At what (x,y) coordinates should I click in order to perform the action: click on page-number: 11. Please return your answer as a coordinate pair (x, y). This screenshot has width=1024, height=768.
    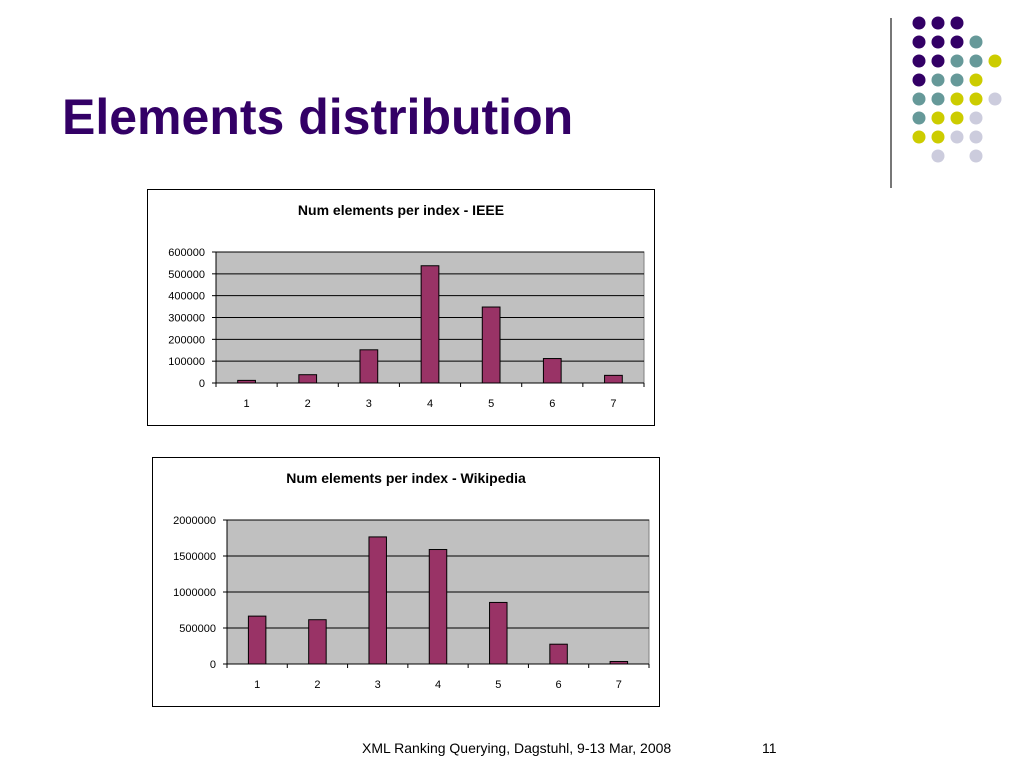
    Looking at the image, I should click on (769, 748).